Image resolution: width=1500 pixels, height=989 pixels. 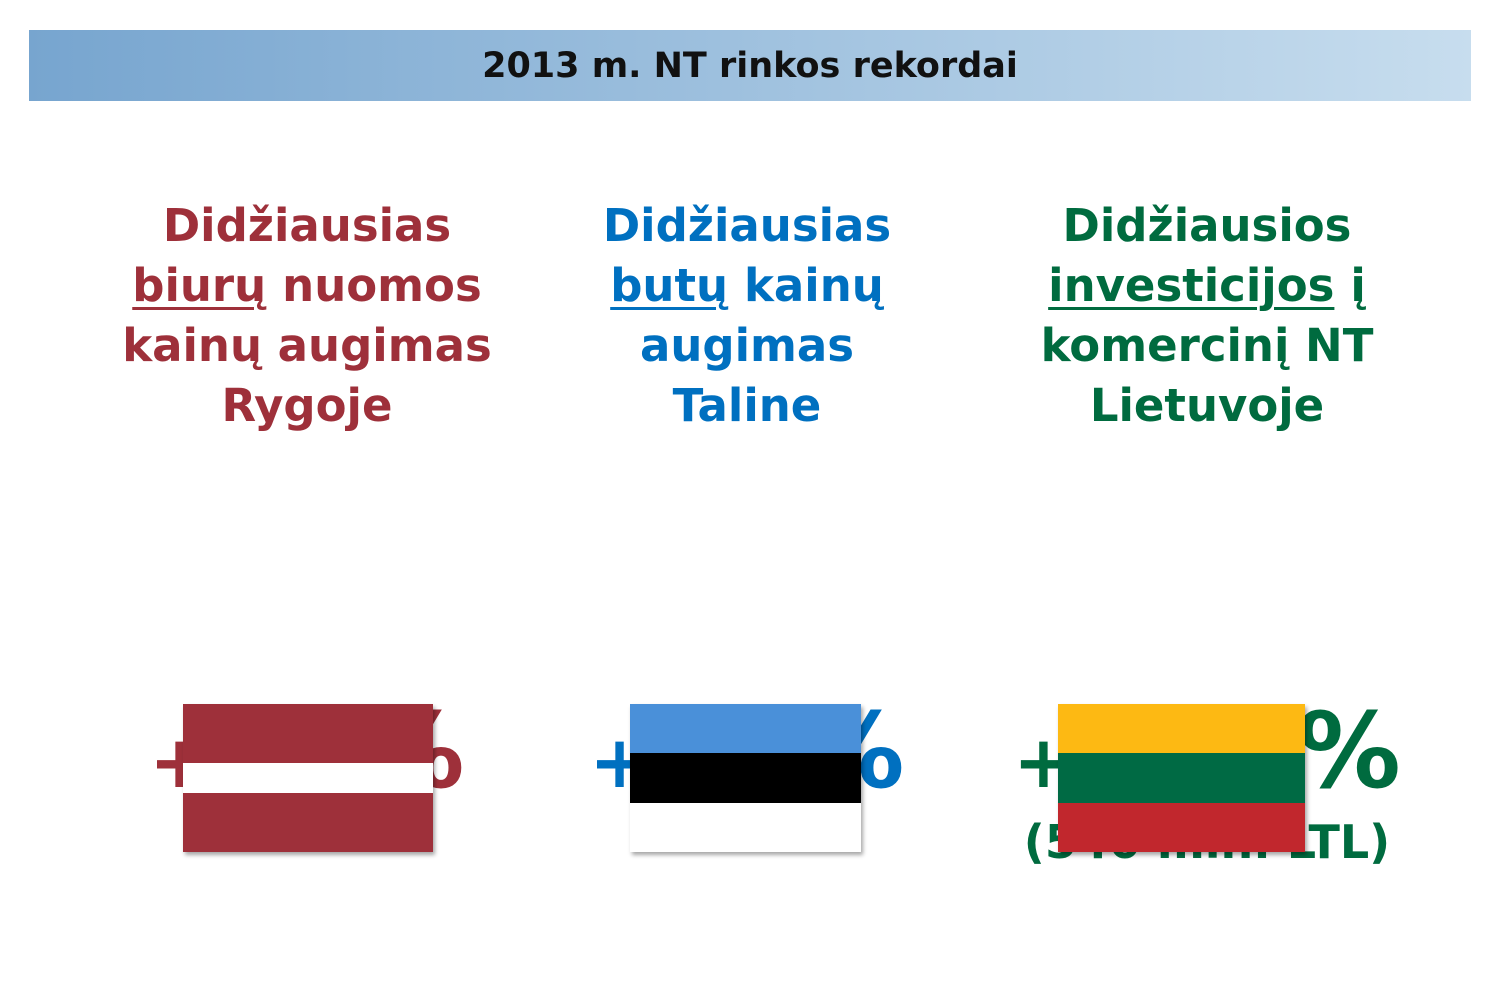 What do you see at coordinates (814, 285) in the screenshot?
I see `heading-text: kainų` at bounding box center [814, 285].